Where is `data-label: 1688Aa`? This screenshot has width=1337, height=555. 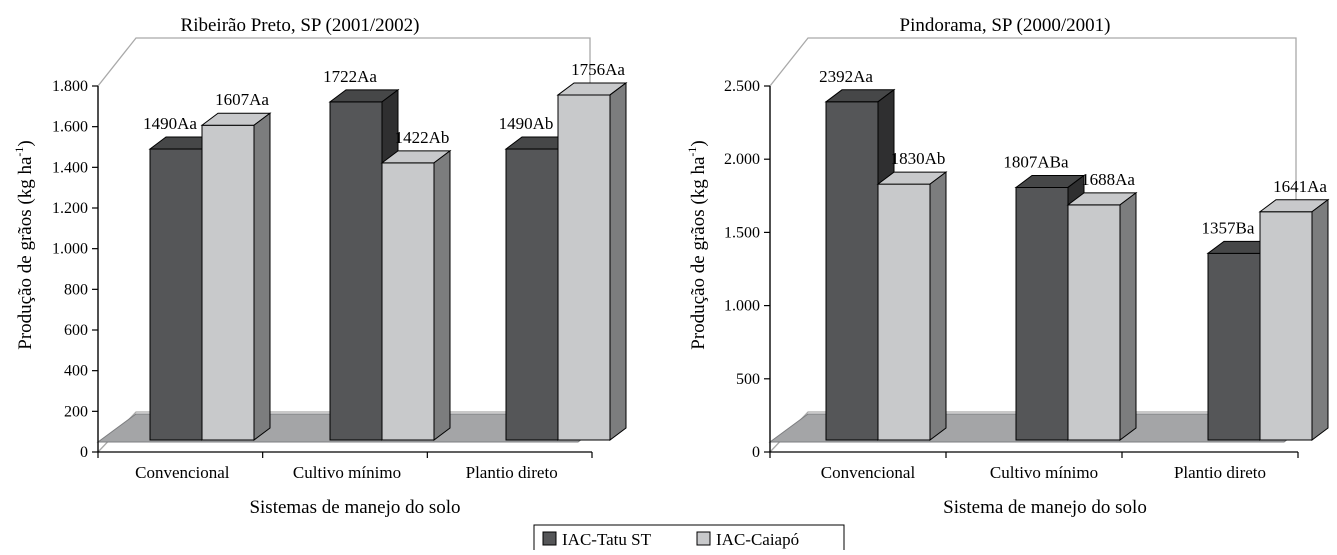 data-label: 1688Aa is located at coordinates (1108, 179).